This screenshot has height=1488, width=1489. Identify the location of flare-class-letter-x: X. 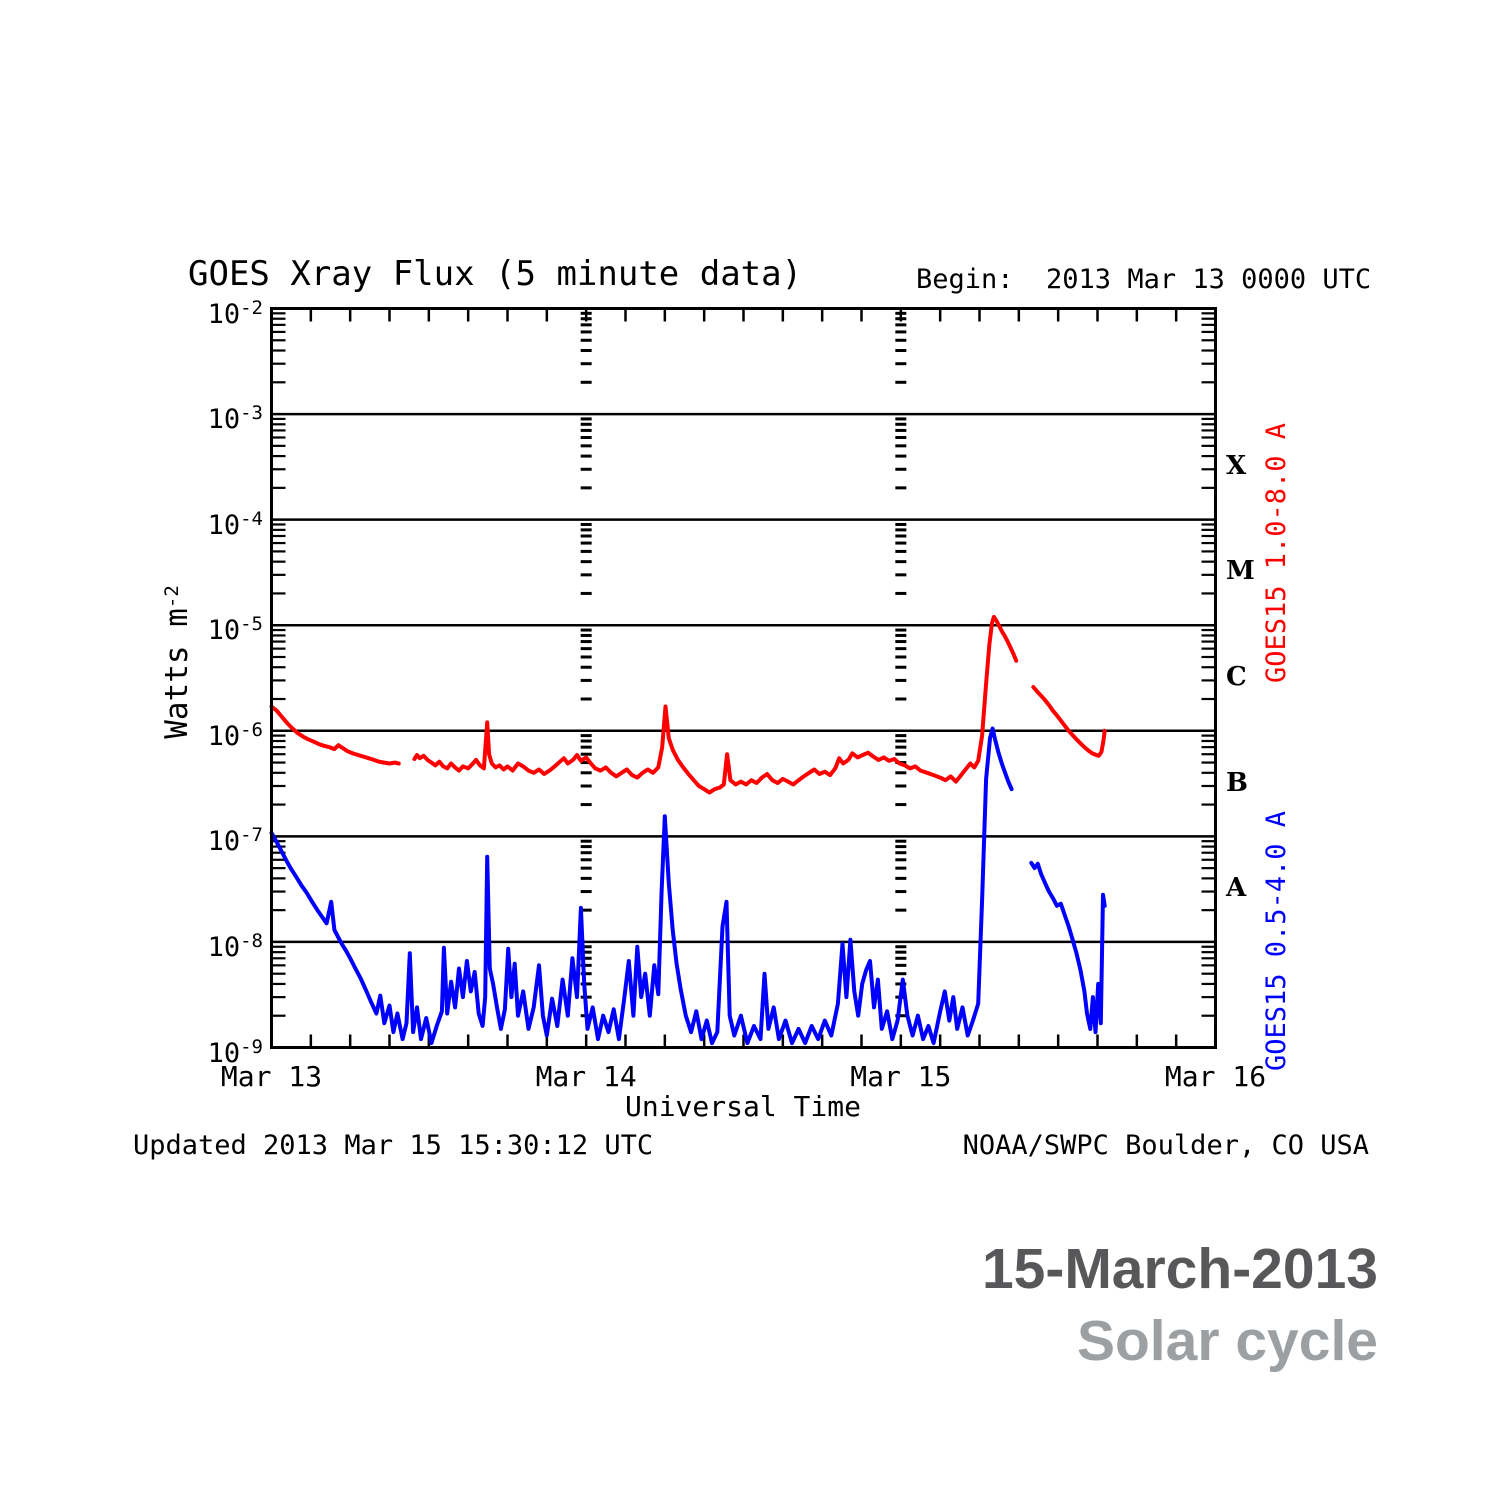
(1236, 465).